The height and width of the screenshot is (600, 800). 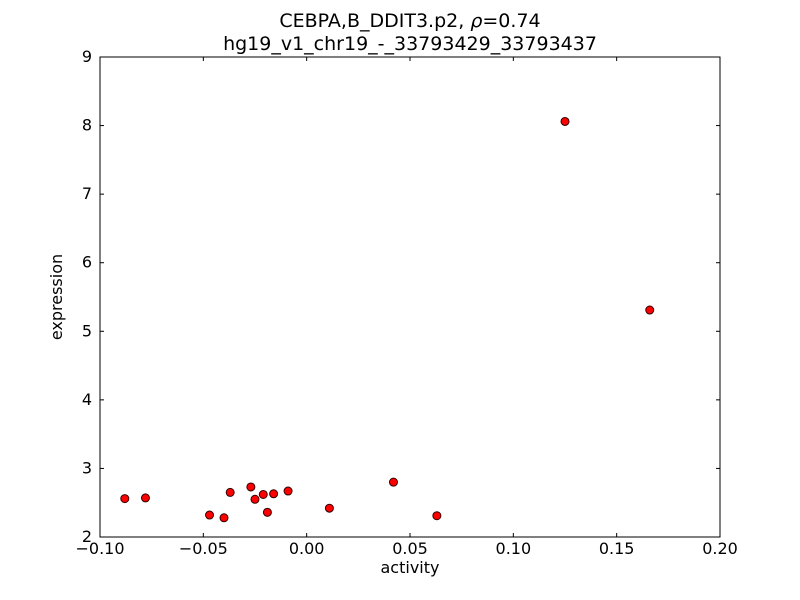 What do you see at coordinates (99, 548) in the screenshot?
I see `x-tick-label: −0.10` at bounding box center [99, 548].